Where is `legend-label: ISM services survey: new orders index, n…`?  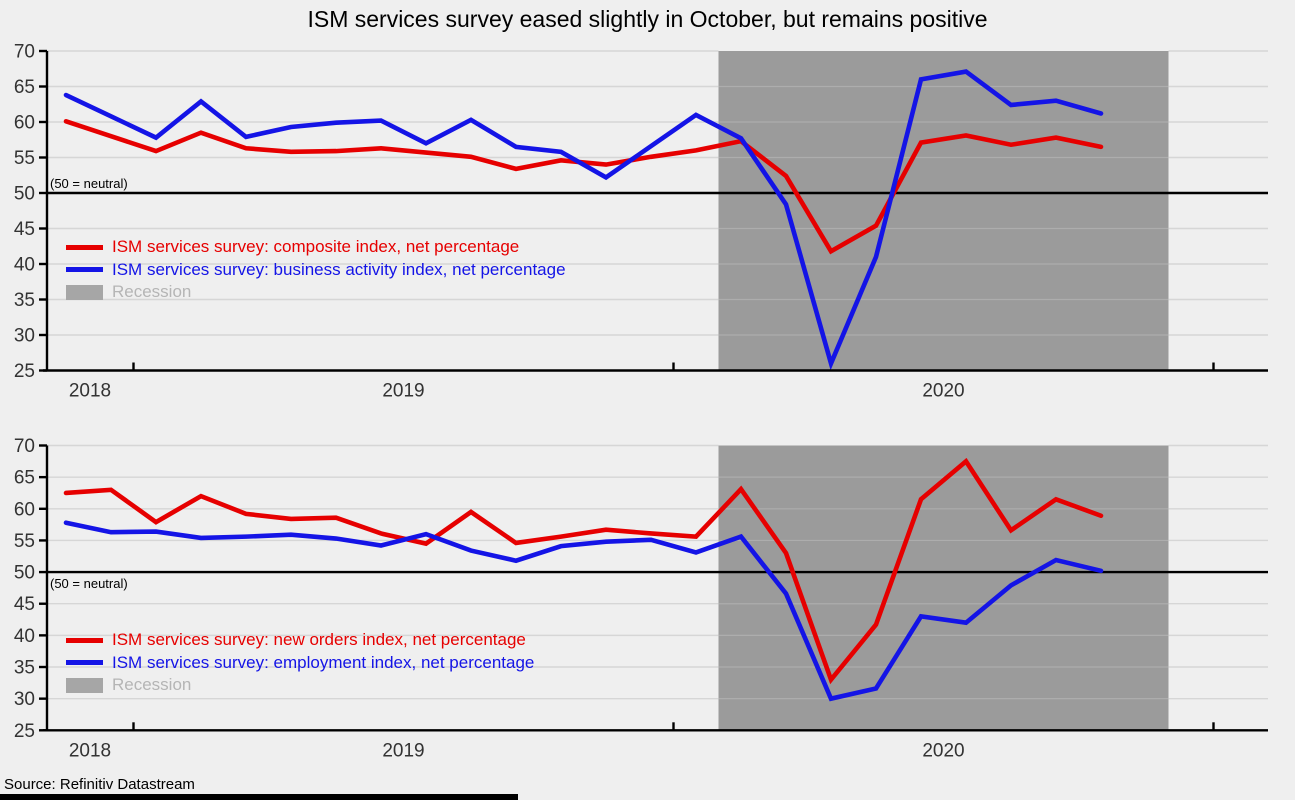
legend-label: ISM services survey: new orders index, n… is located at coordinates (319, 640).